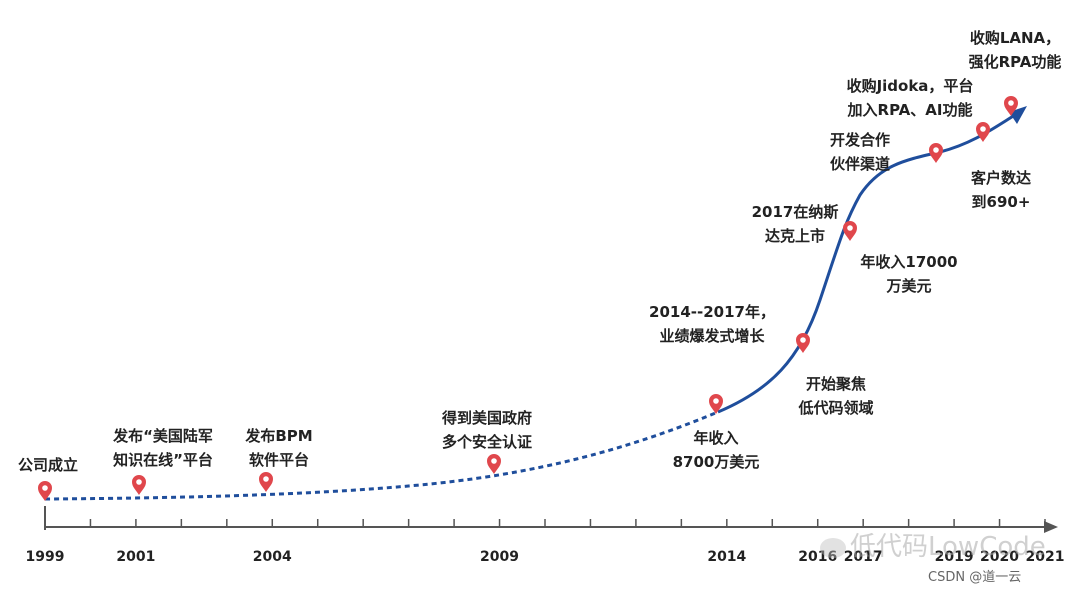 This screenshot has height=591, width=1080. Describe the element at coordinates (948, 547) in the screenshot. I see `watermark-text: 低代码LowCode` at that location.